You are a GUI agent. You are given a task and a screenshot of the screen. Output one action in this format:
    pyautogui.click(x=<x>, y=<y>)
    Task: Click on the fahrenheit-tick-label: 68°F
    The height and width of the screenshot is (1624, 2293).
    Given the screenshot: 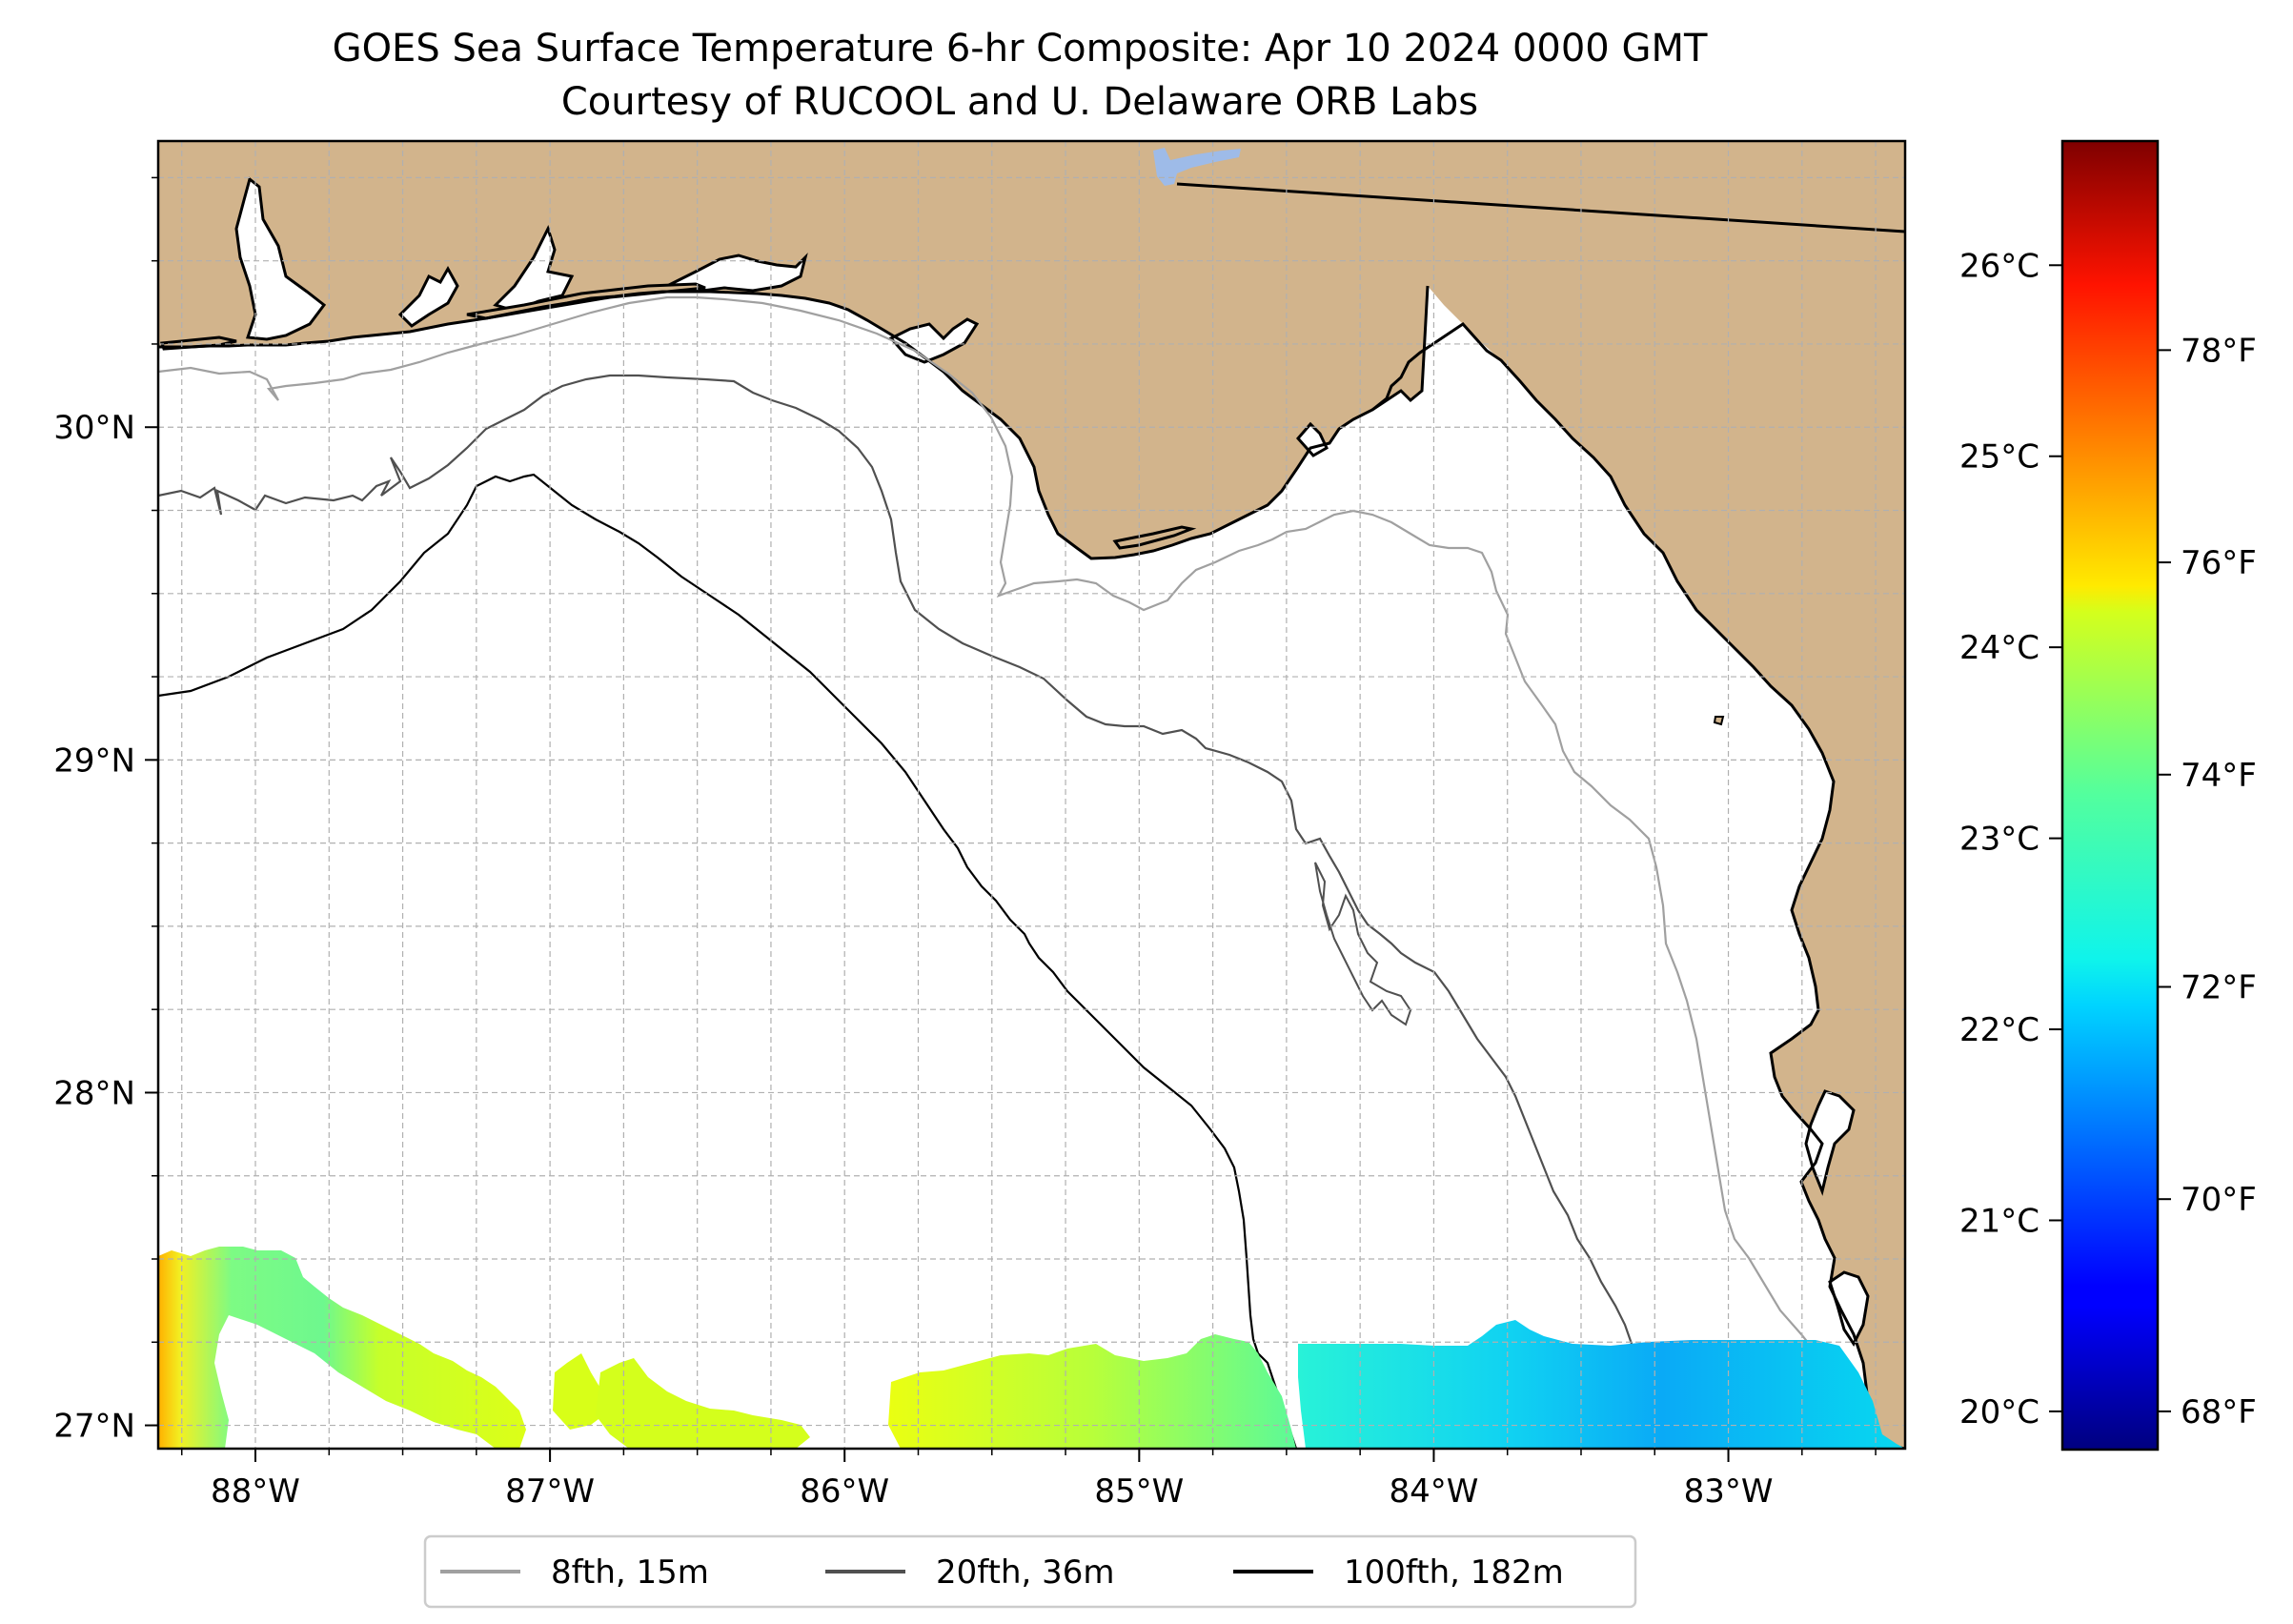 What is the action you would take?
    pyautogui.click(x=2219, y=1412)
    